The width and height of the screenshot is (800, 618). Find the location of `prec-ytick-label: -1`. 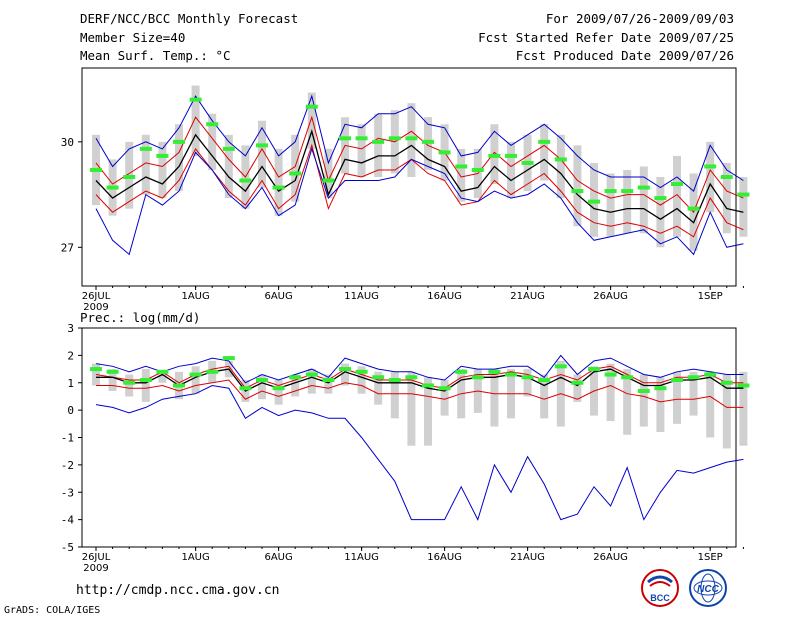

prec-ytick-label: -1 is located at coordinates (67, 438).